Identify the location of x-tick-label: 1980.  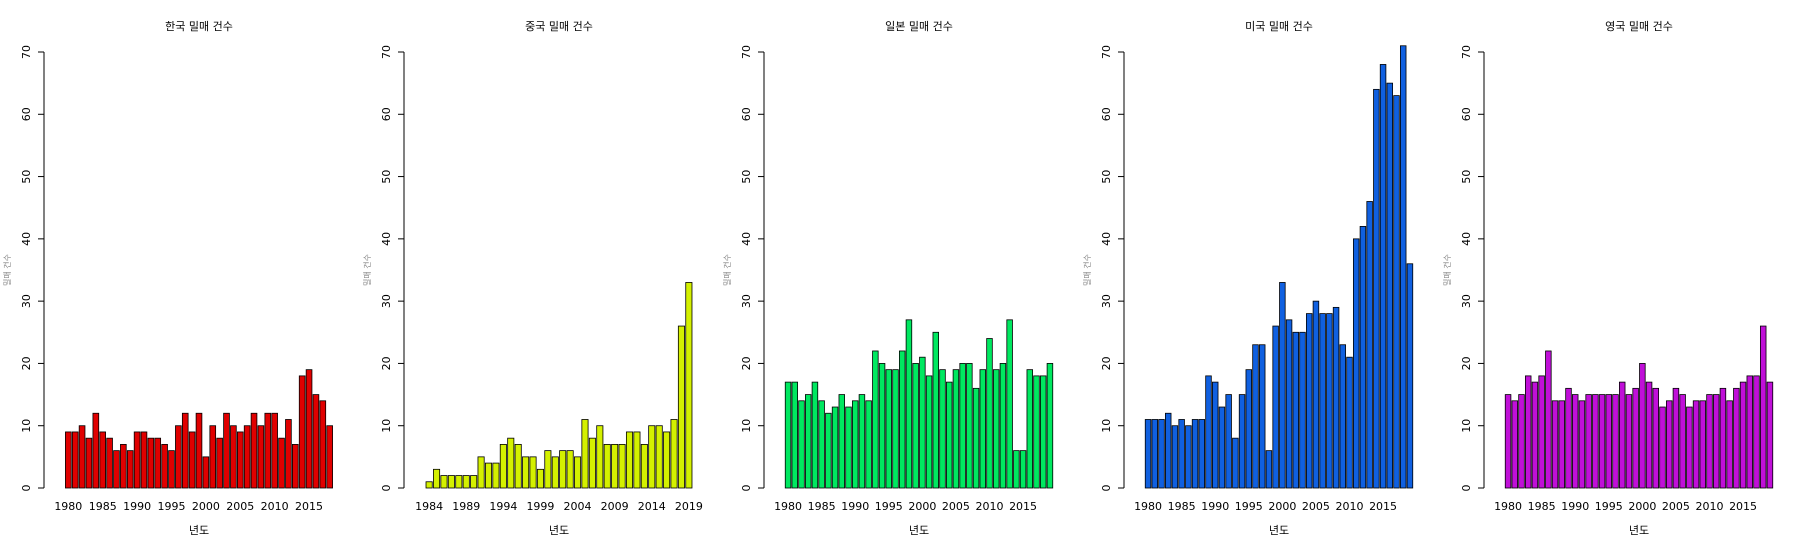
(68, 506).